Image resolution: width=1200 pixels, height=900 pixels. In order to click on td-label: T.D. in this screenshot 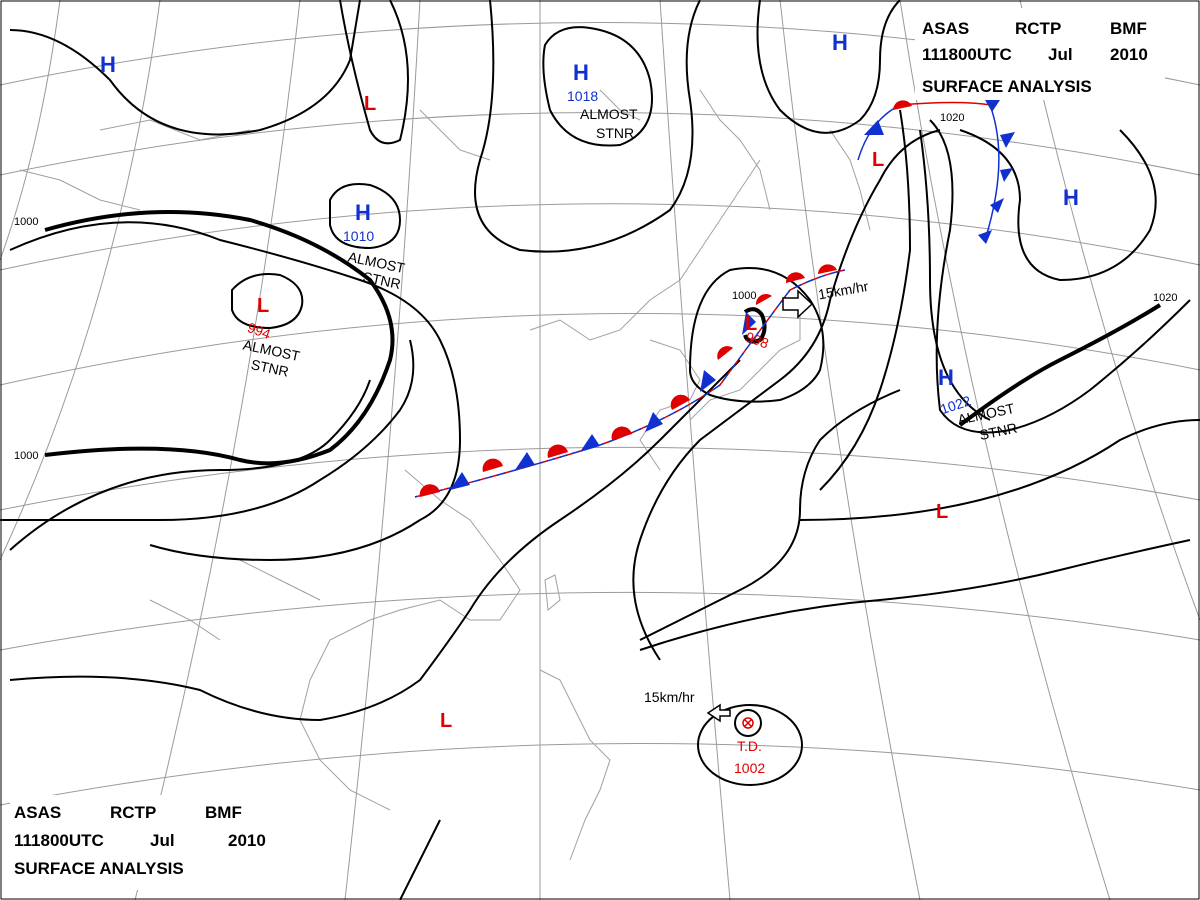, I will do `click(749, 746)`.